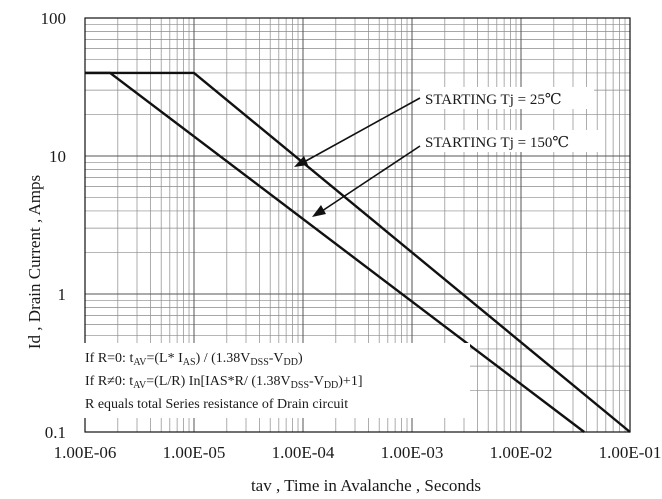 Image resolution: width=662 pixels, height=499 pixels. What do you see at coordinates (497, 143) in the screenshot?
I see `annotation-150c: STARTING Tj = 150℃` at bounding box center [497, 143].